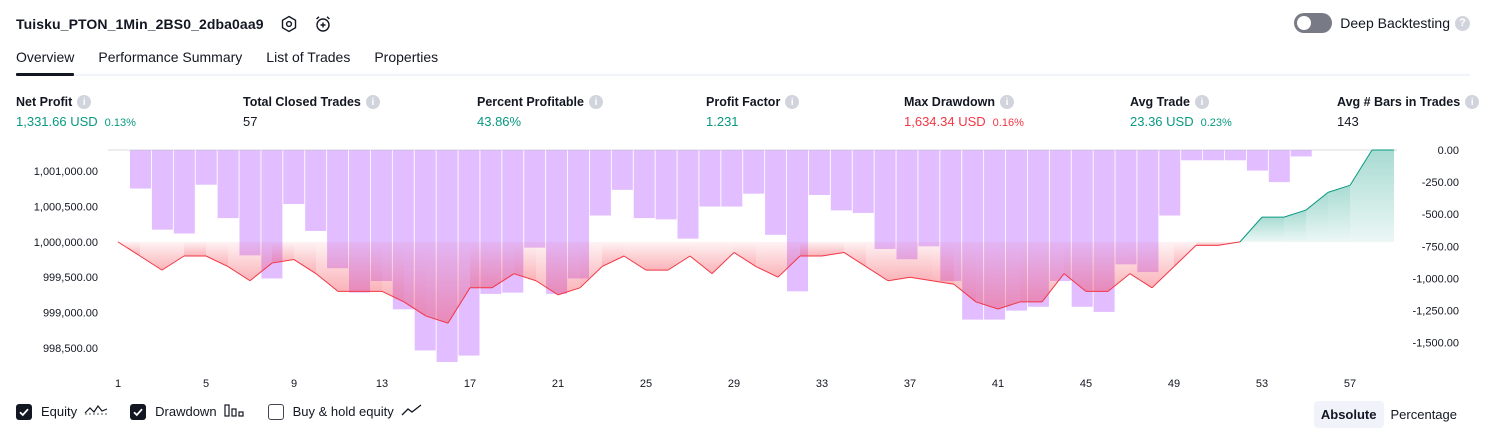 This screenshot has height=438, width=1486. Describe the element at coordinates (540, 111) in the screenshot. I see `metric-percent-profitable: Percent Profitable i 43.86%` at that location.